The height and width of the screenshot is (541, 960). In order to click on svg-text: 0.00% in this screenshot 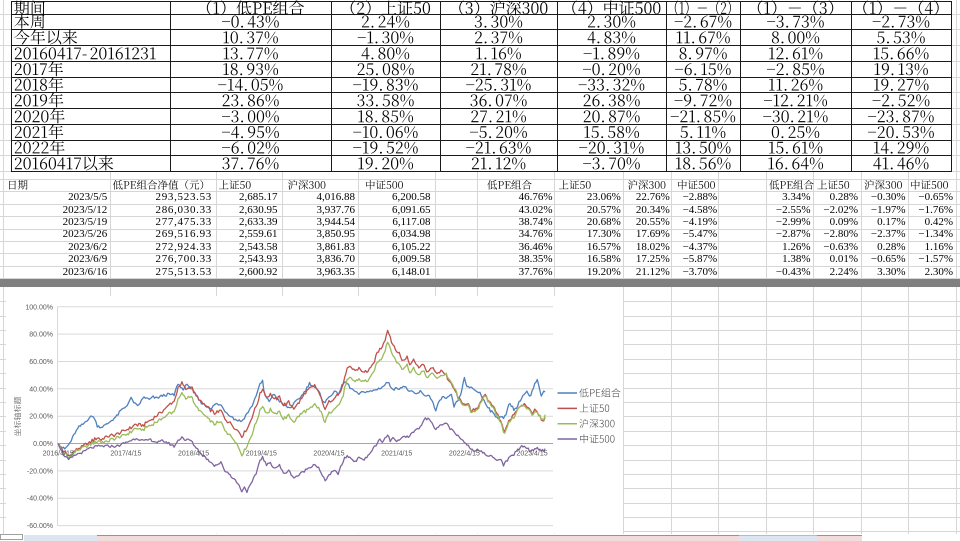, I will do `click(43, 444)`.